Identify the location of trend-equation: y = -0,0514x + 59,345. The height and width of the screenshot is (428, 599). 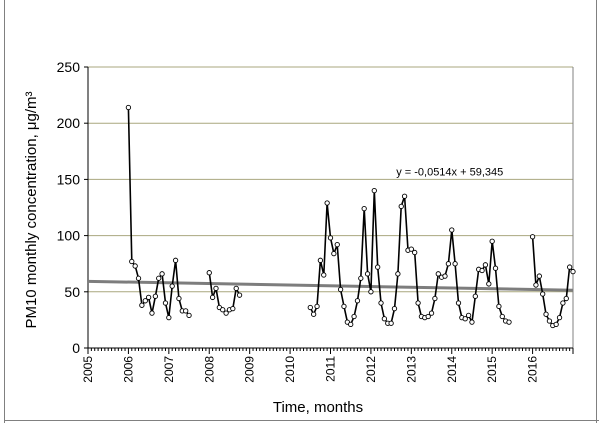
(449, 172).